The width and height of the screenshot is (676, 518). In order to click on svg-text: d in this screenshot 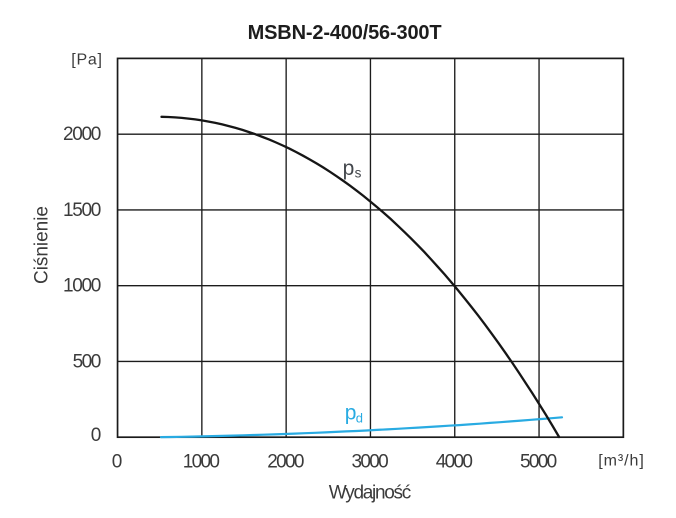, I will do `click(359, 418)`.